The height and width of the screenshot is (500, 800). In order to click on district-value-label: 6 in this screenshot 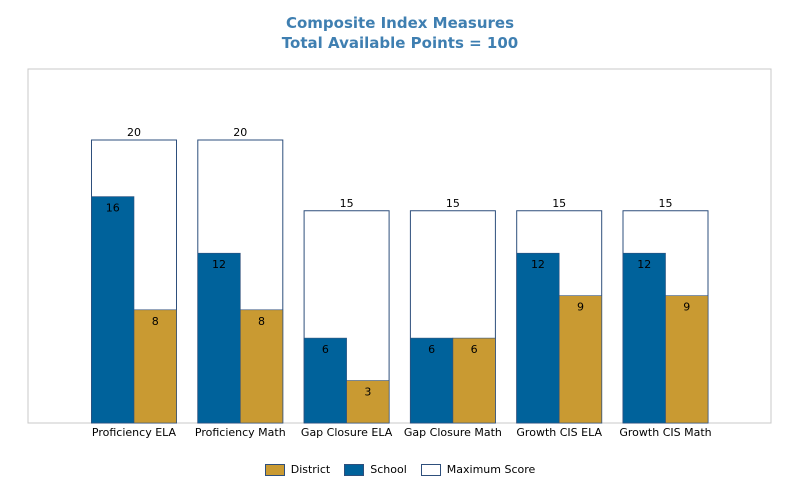, I will do `click(474, 349)`.